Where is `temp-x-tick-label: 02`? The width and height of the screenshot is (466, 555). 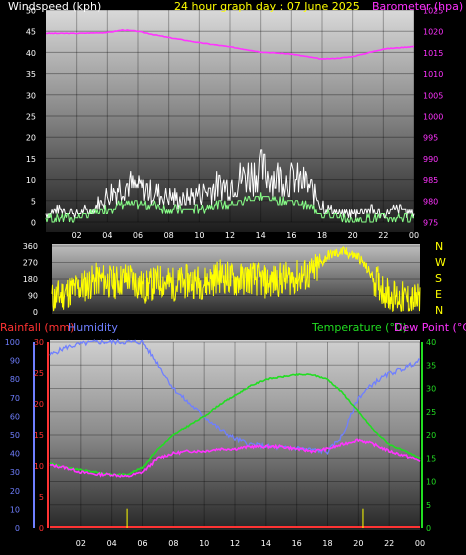 temp-x-tick-label: 02 is located at coordinates (81, 543).